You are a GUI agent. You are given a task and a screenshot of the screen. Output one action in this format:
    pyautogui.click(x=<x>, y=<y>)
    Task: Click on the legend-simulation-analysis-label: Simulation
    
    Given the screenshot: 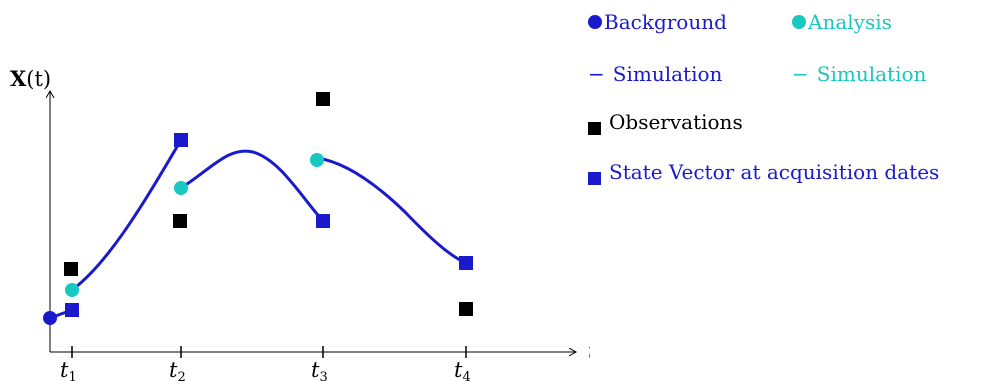 What is the action you would take?
    pyautogui.click(x=871, y=74)
    